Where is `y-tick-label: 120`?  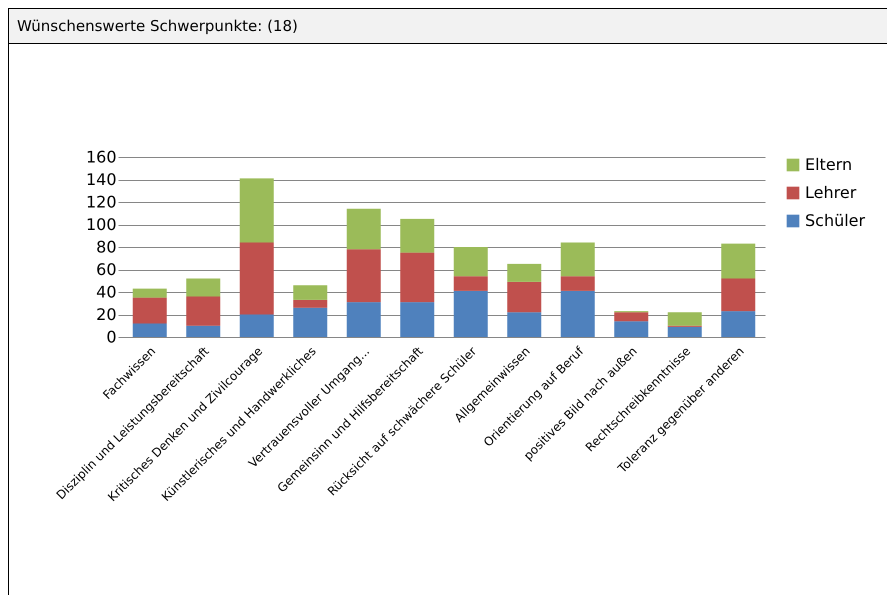 y-tick-label: 120 is located at coordinates (101, 202).